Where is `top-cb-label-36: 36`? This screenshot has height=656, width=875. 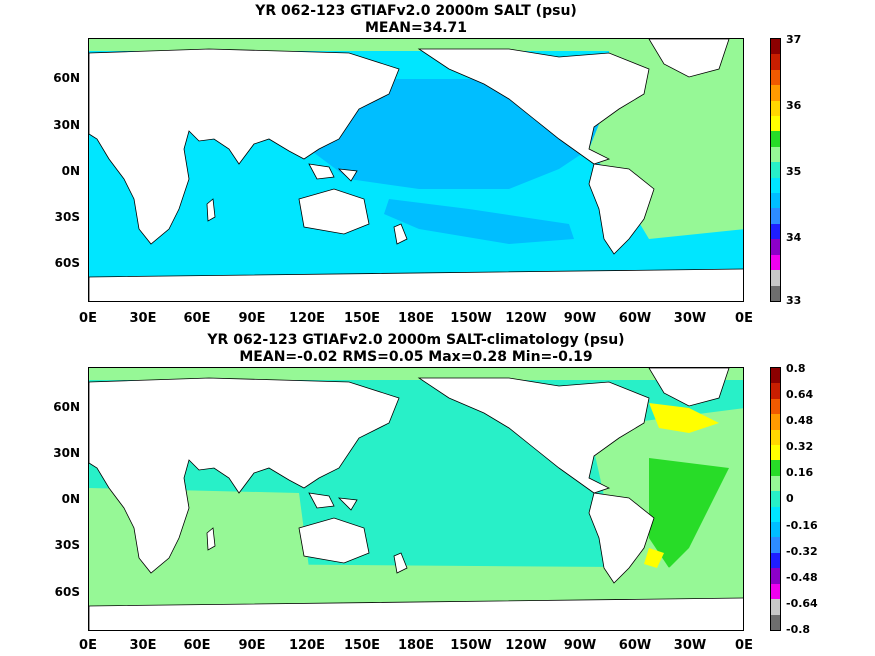
top-cb-label-36: 36 is located at coordinates (794, 105).